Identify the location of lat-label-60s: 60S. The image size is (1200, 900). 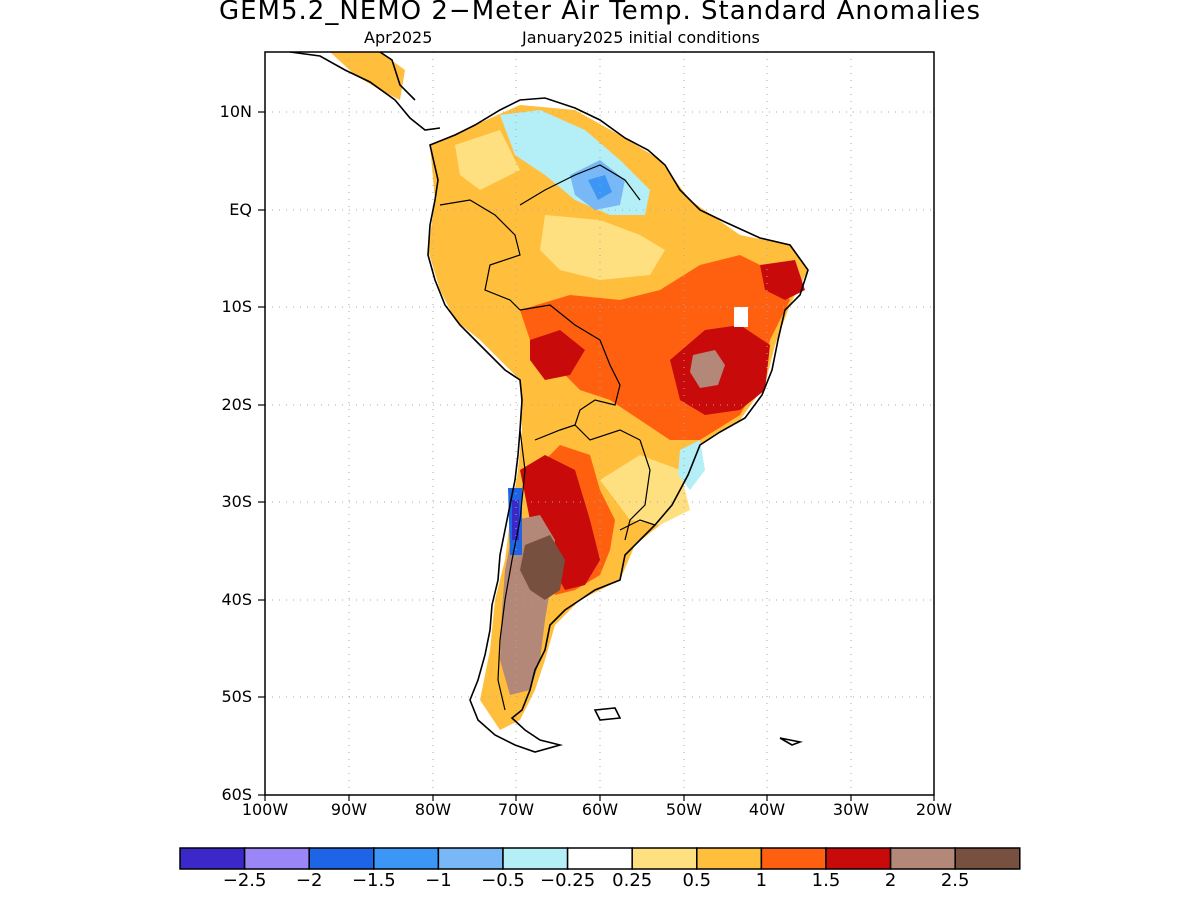
(236, 794).